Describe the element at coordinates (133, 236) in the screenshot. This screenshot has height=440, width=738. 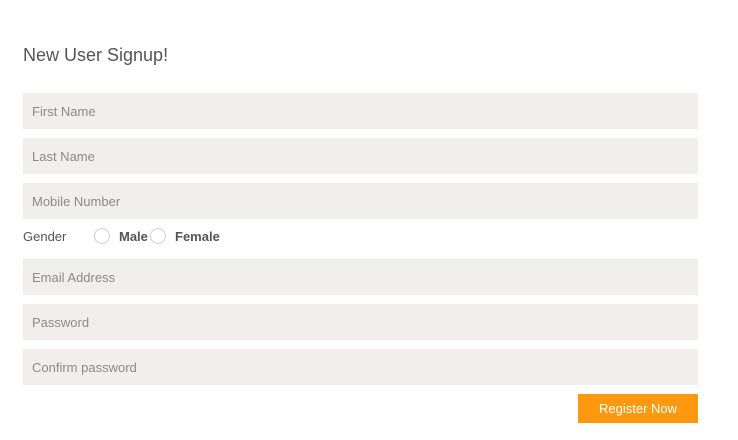
I see `gender-male-label: Male` at that location.